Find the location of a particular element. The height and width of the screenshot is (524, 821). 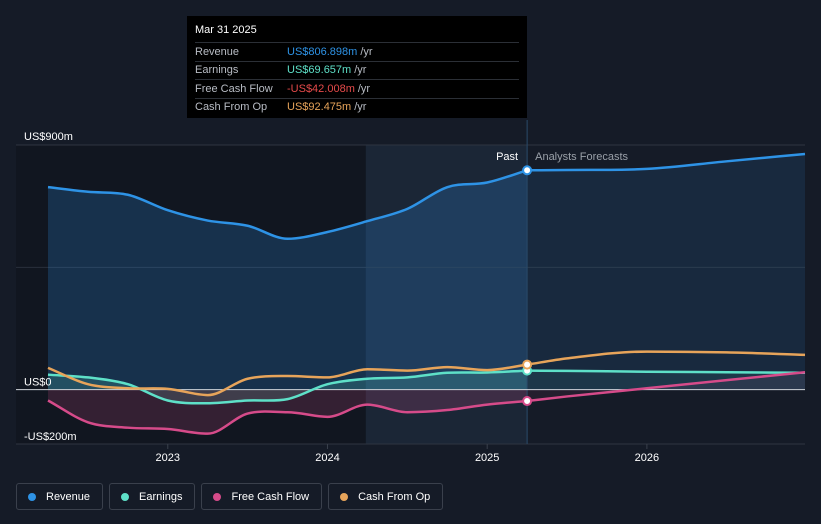

forecast-area-earnings is located at coordinates (666, 380).